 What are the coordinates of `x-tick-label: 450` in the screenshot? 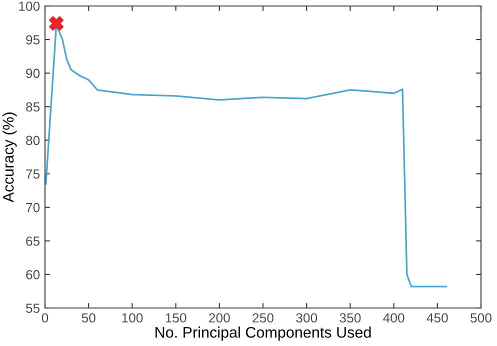 It's located at (437, 318).